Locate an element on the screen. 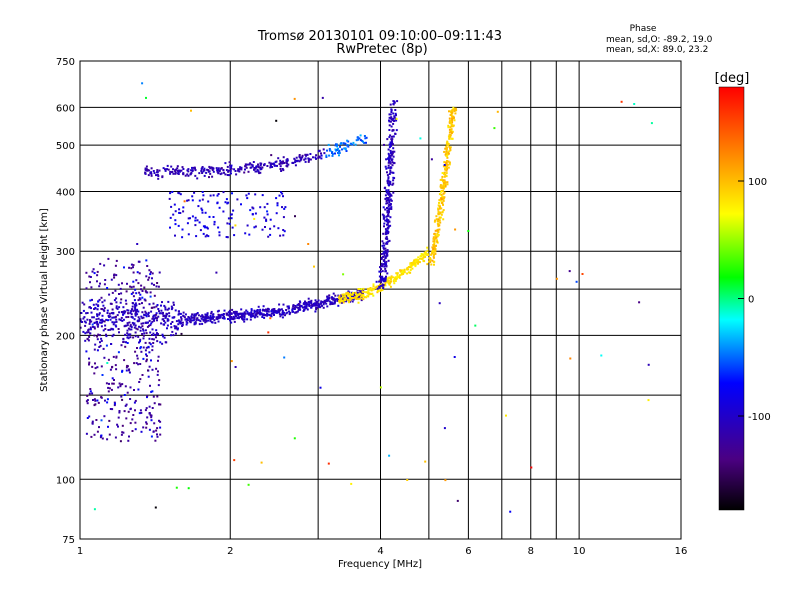  stats-heading: Phase is located at coordinates (643, 29).